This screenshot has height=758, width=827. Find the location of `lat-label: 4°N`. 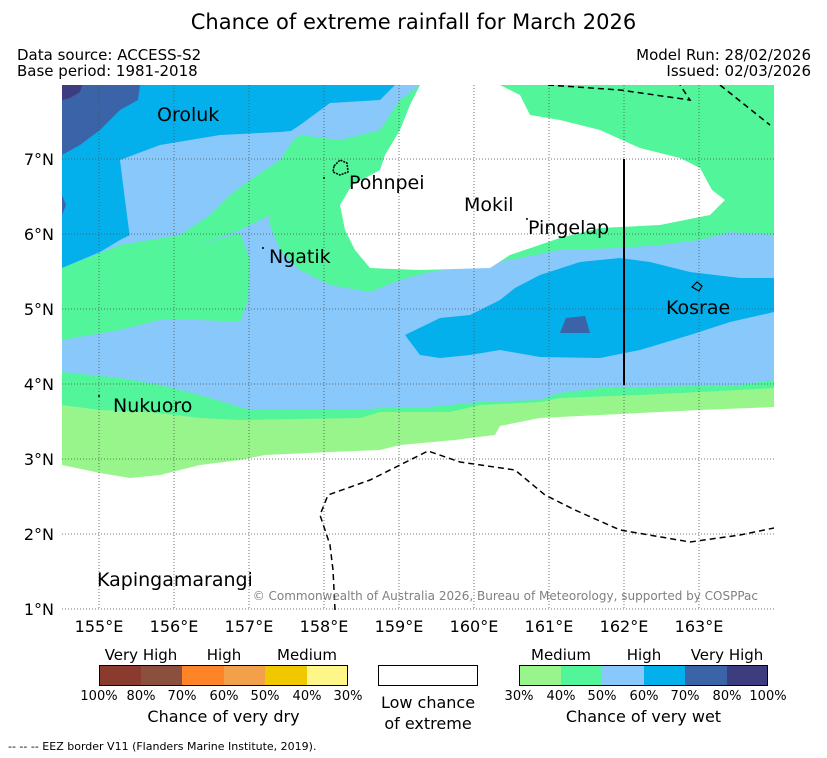

lat-label: 4°N is located at coordinates (38, 384).